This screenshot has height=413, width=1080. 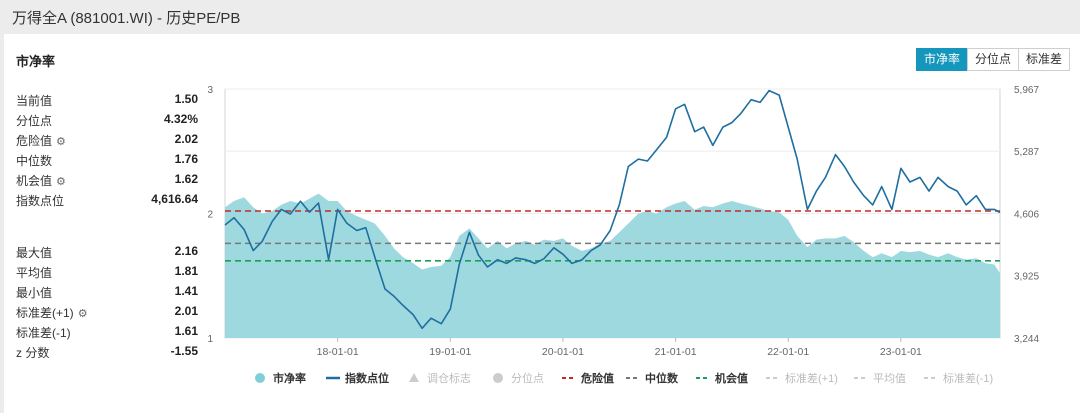 What do you see at coordinates (1043, 59) in the screenshot?
I see `tab-stddev: 标准差` at bounding box center [1043, 59].